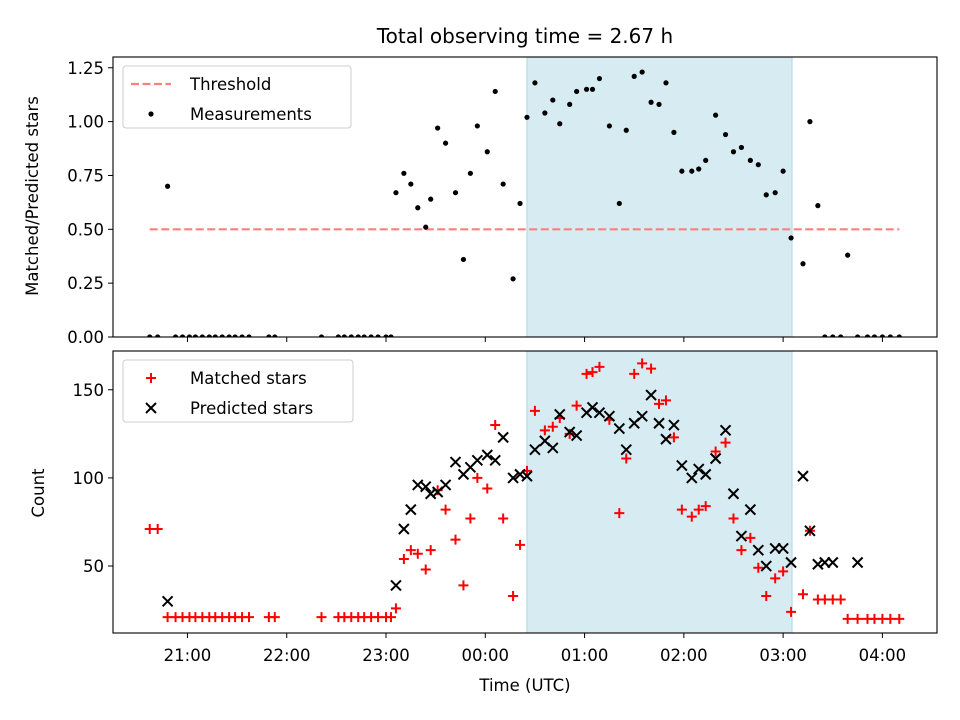 The width and height of the screenshot is (960, 720). I want to click on x-tick-label: 22:00, so click(287, 655).